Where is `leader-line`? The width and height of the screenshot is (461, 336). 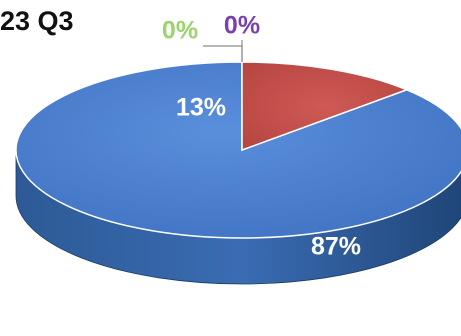
leader-line is located at coordinates (223, 53).